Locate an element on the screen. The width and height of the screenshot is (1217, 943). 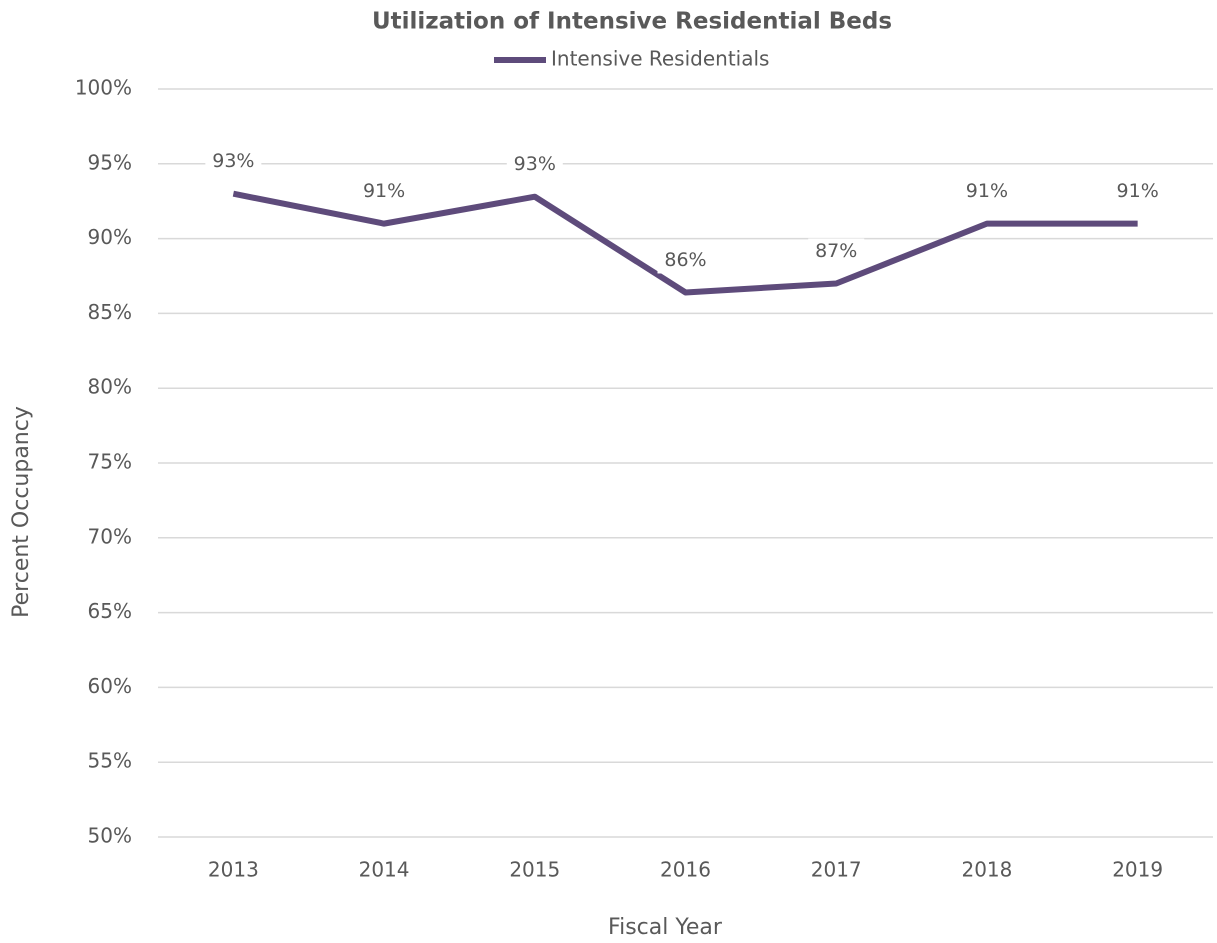
x-tick-label: 2019 is located at coordinates (1137, 870).